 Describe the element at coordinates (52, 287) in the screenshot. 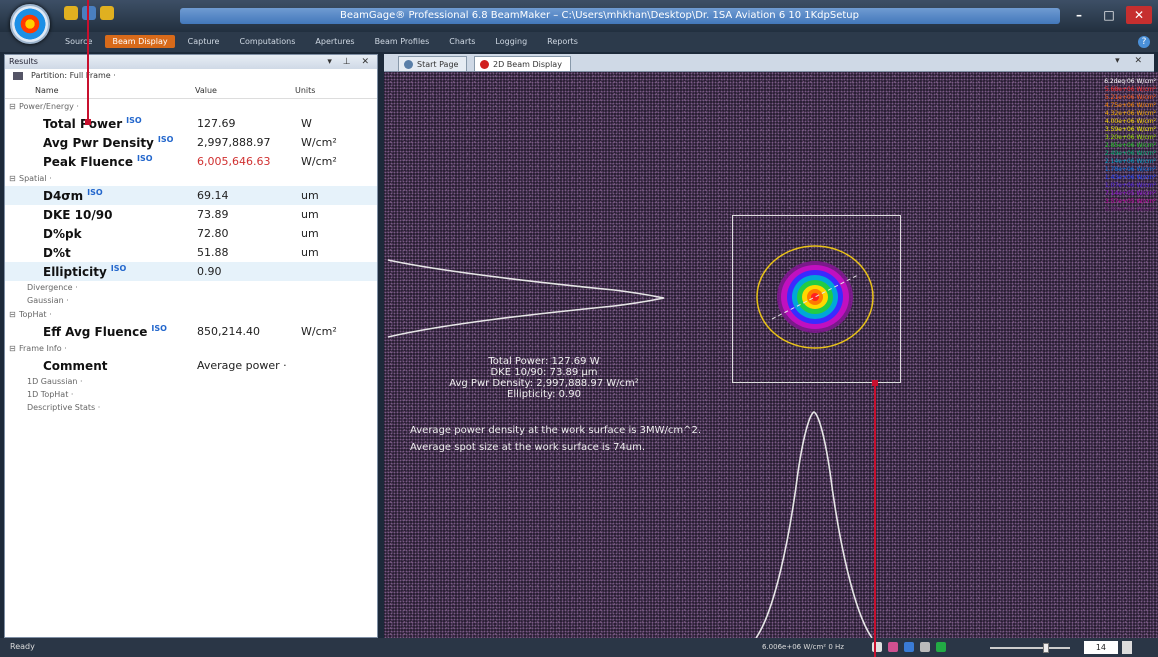

I see `group-divergence: Divergence ·` at that location.